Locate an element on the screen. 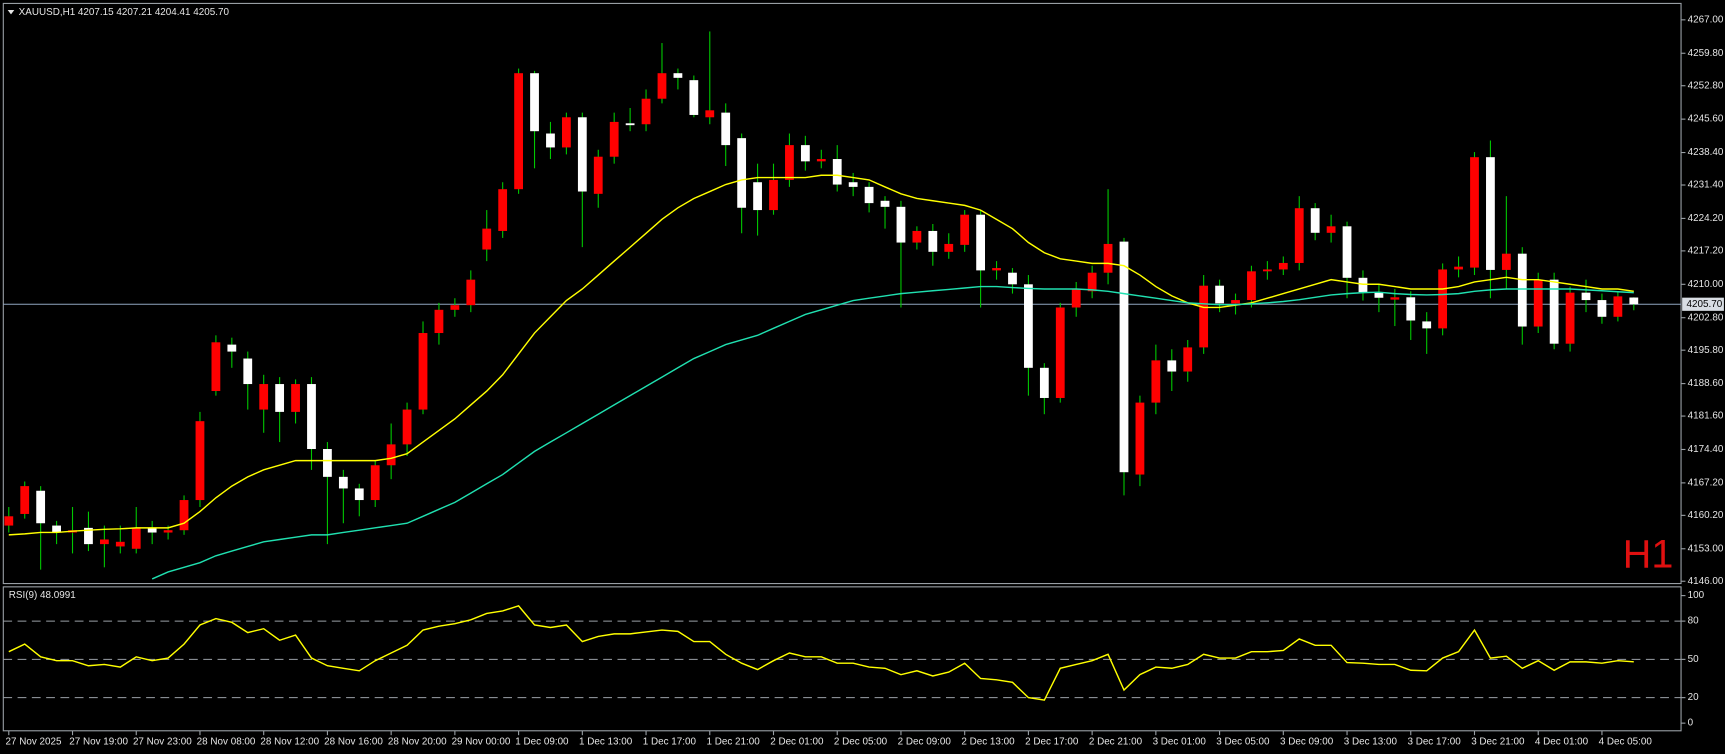  rsi-y-tick-label: 20 is located at coordinates (1693, 697).